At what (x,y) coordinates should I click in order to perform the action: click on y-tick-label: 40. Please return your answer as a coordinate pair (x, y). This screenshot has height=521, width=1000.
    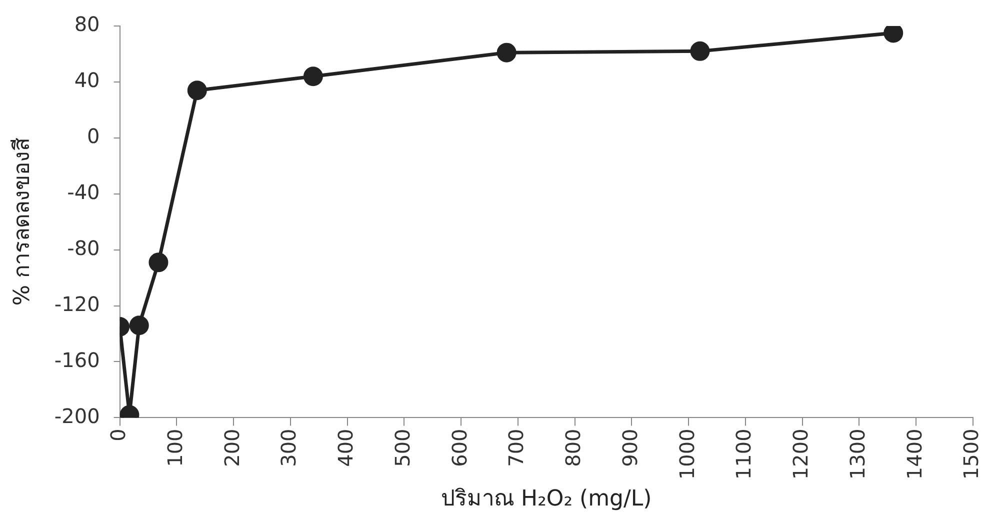
    Looking at the image, I should click on (87, 80).